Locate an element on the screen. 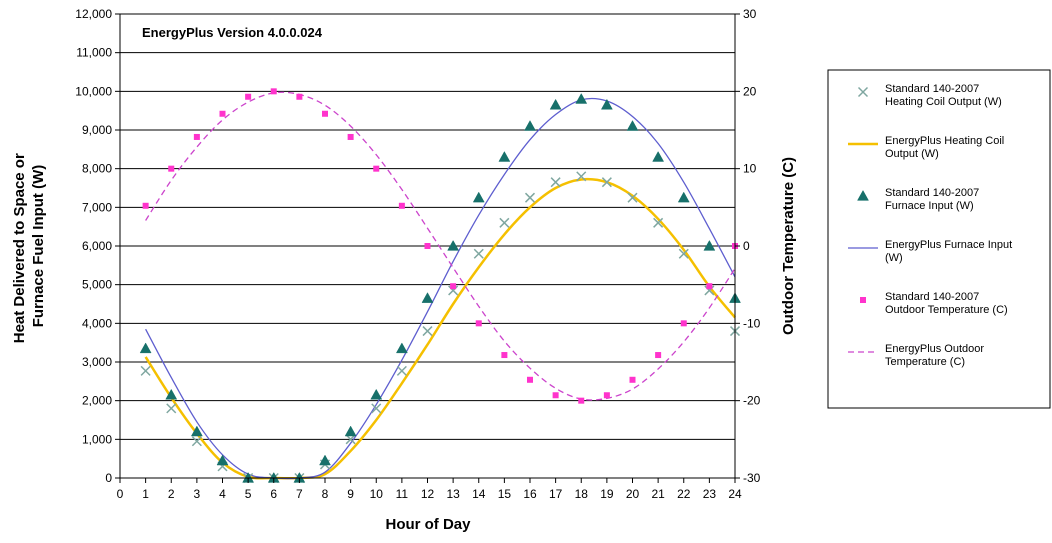  y-tick-label: 4,000 is located at coordinates (97, 323).